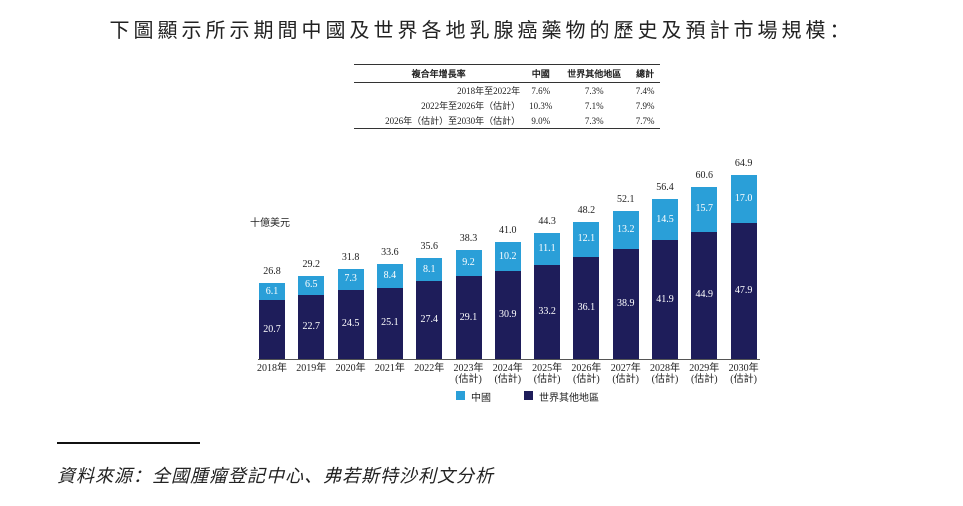  What do you see at coordinates (586, 211) in the screenshot?
I see `total-label: 48.2` at bounding box center [586, 211].